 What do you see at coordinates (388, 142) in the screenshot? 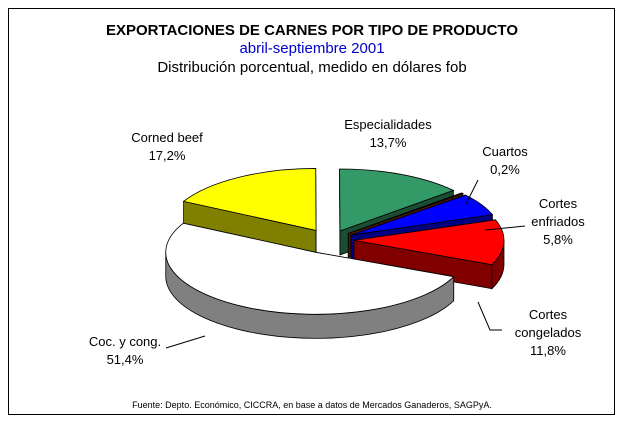
I see `value-label: 13,7%` at bounding box center [388, 142].